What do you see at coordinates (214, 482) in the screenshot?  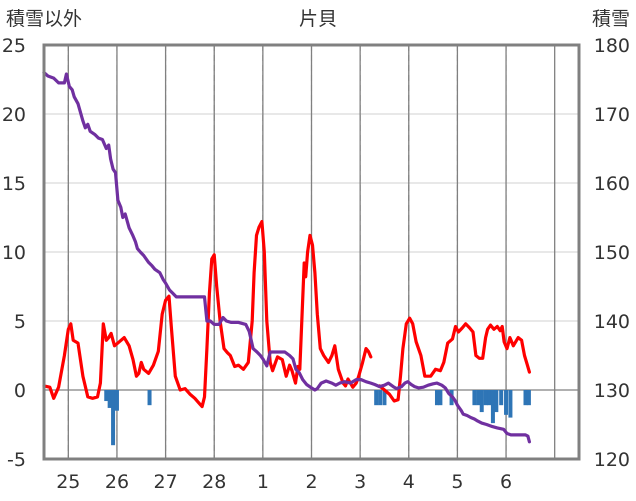 I see `x-tick-label: 28` at bounding box center [214, 482].